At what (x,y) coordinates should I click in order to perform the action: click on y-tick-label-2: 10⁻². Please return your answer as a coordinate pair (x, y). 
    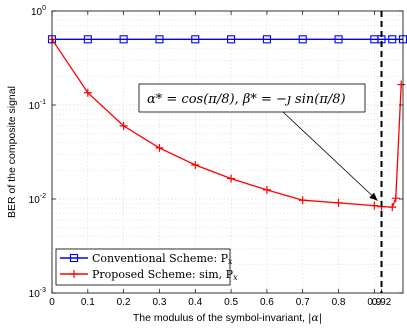
    Looking at the image, I should click on (37, 199).